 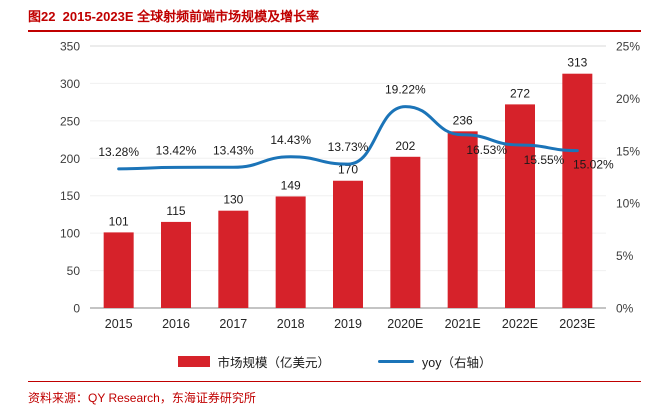 What do you see at coordinates (348, 147) in the screenshot?
I see `yoy-value-label: 13.73%` at bounding box center [348, 147].